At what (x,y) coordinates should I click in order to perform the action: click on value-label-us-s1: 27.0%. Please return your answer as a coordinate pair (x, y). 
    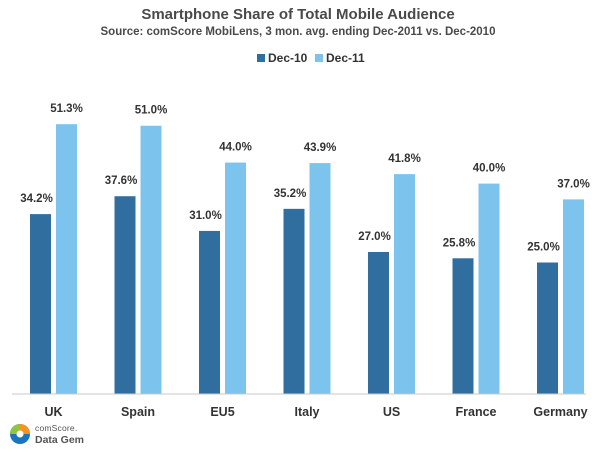
    Looking at the image, I should click on (374, 237).